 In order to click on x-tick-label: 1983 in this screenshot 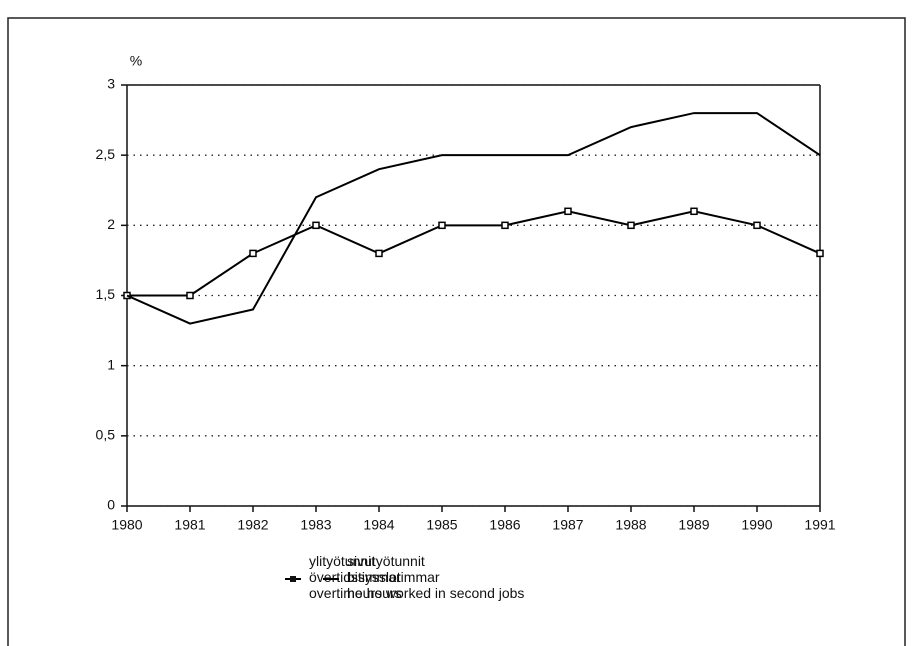, I will do `click(315, 525)`.